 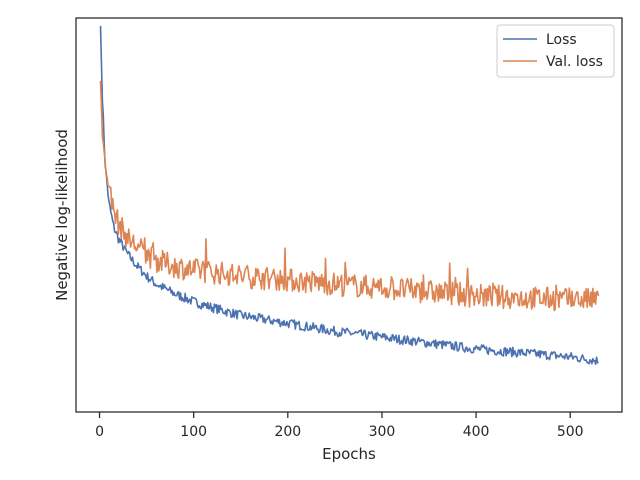 What do you see at coordinates (339, 426) in the screenshot?
I see `x-axis-ticks: 0 100 200 300 400 500` at bounding box center [339, 426].